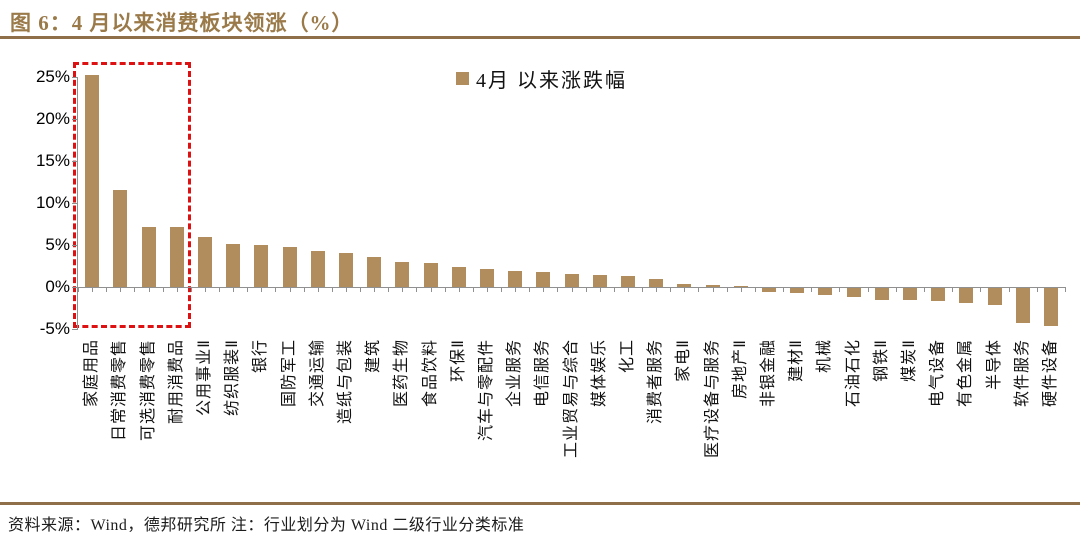 This screenshot has width=1080, height=541. What do you see at coordinates (541, 78) in the screenshot?
I see `chart-legend: 4月 以来涨跌幅` at bounding box center [541, 78].